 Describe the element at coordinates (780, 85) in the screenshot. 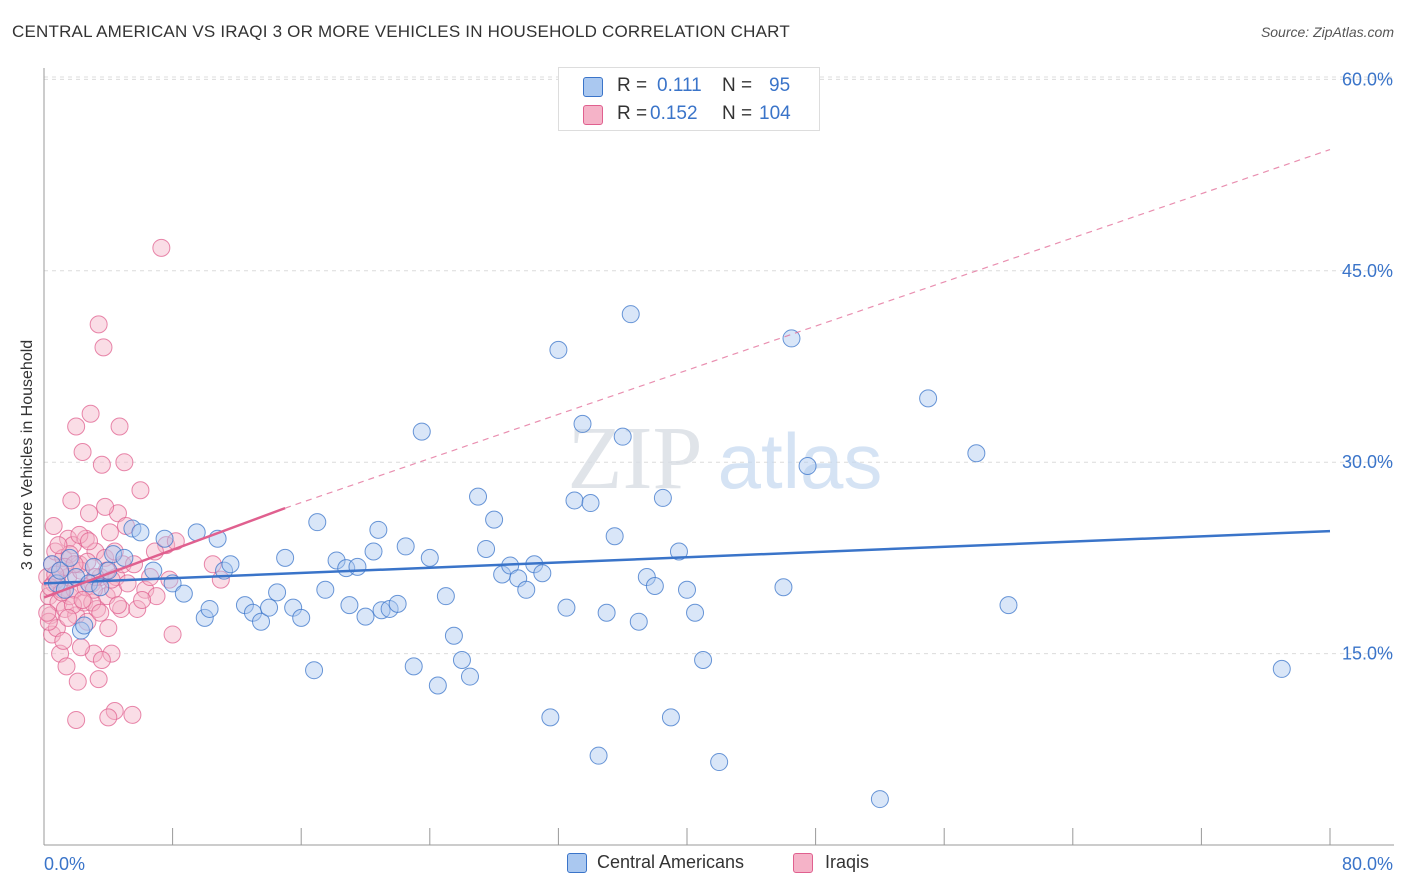

I see `blue-n-value: 95` at that location.